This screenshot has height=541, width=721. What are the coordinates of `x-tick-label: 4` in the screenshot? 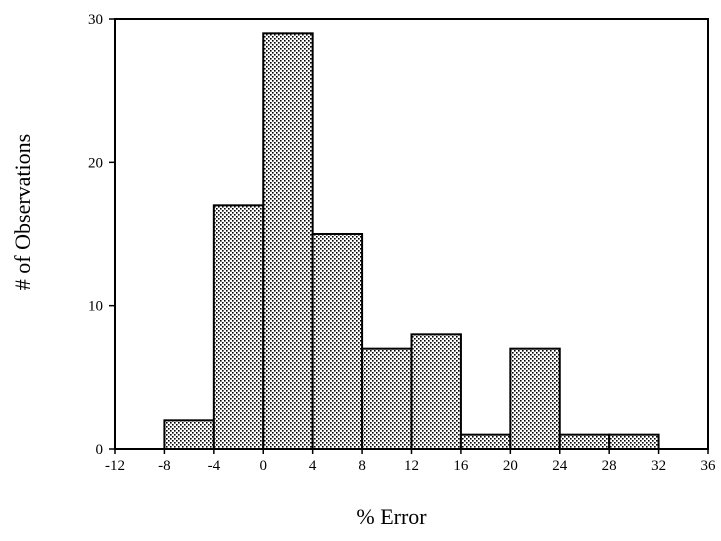 It's located at (313, 466).